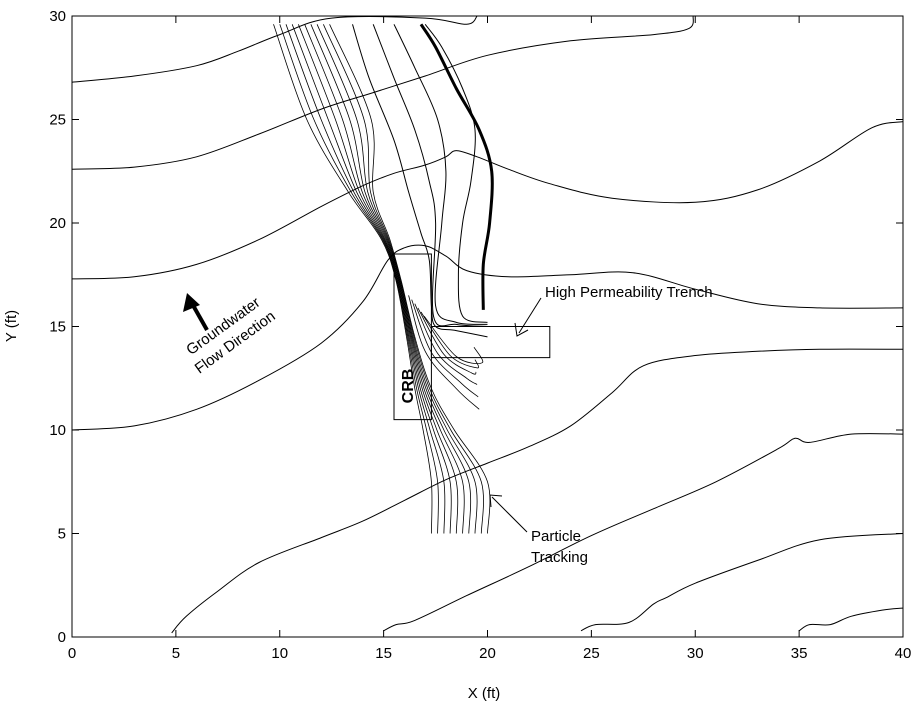 The image size is (913, 706). Describe the element at coordinates (57, 120) in the screenshot. I see `y-tick-label: 25` at that location.